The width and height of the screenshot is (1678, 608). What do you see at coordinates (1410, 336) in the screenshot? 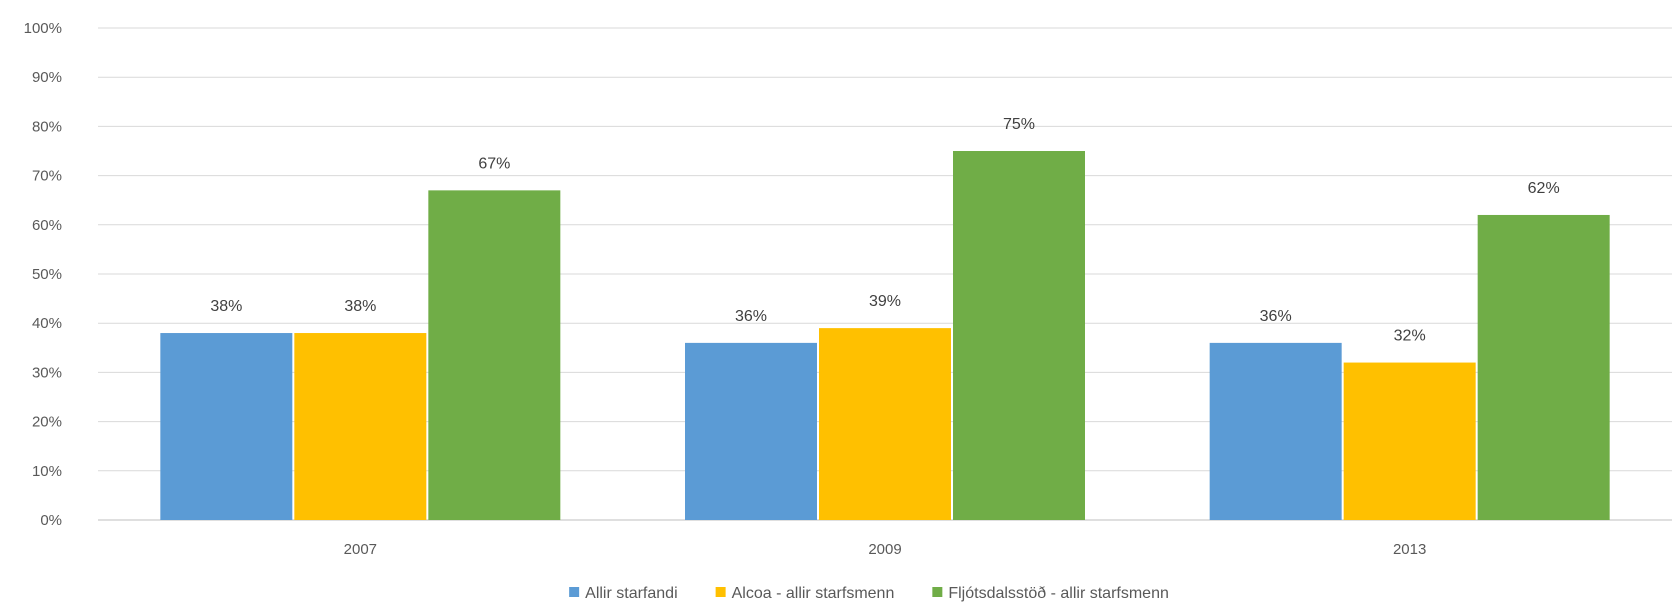
I see `bar-data-label: 32%` at bounding box center [1410, 336].